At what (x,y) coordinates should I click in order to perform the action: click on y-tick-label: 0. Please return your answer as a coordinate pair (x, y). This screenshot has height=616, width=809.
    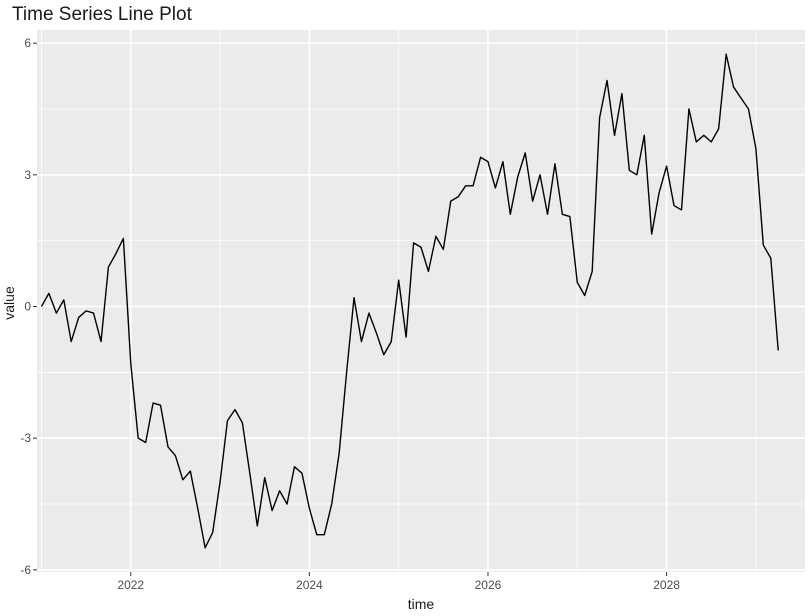
    Looking at the image, I should click on (27, 306).